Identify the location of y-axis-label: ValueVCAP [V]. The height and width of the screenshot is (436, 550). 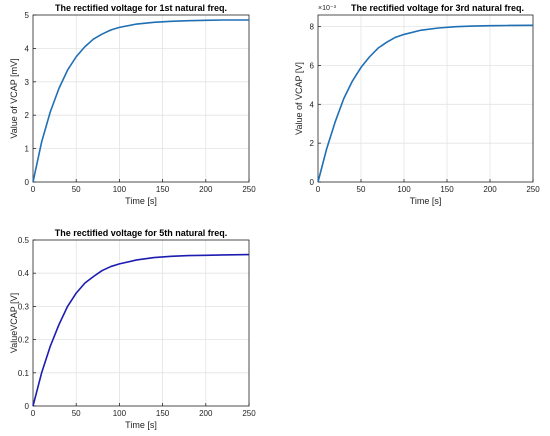
(14, 323).